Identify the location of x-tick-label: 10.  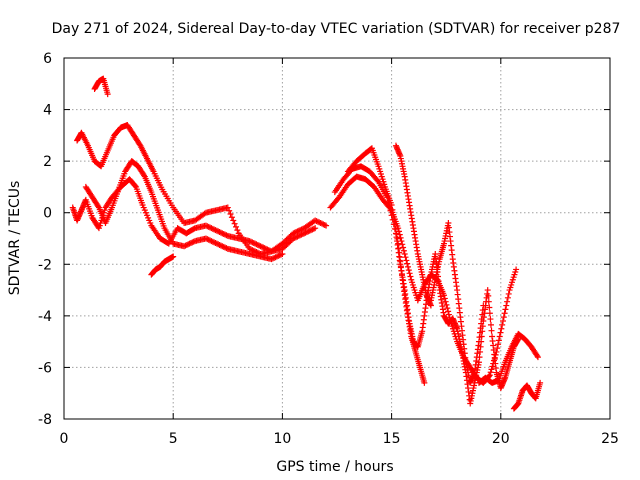
(282, 439).